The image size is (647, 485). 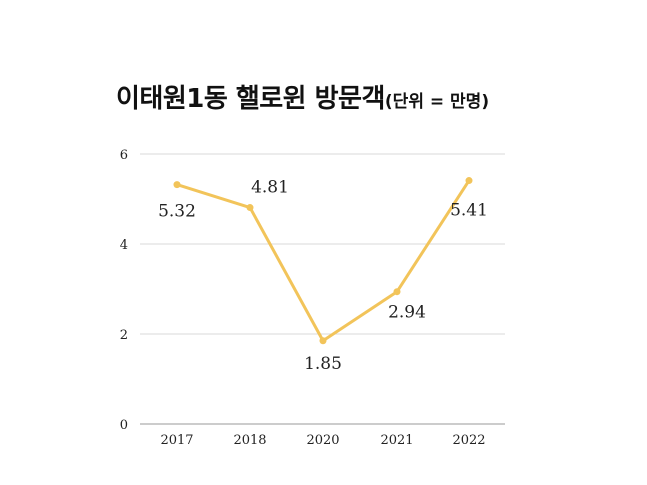 I want to click on data-label: 4.81, so click(x=270, y=188).